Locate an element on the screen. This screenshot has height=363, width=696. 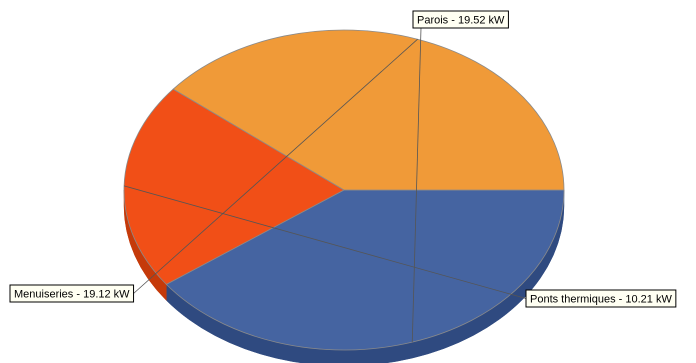
pie-label-ponts-thermiques: Ponts thermiques - 10.21 kW is located at coordinates (601, 300).